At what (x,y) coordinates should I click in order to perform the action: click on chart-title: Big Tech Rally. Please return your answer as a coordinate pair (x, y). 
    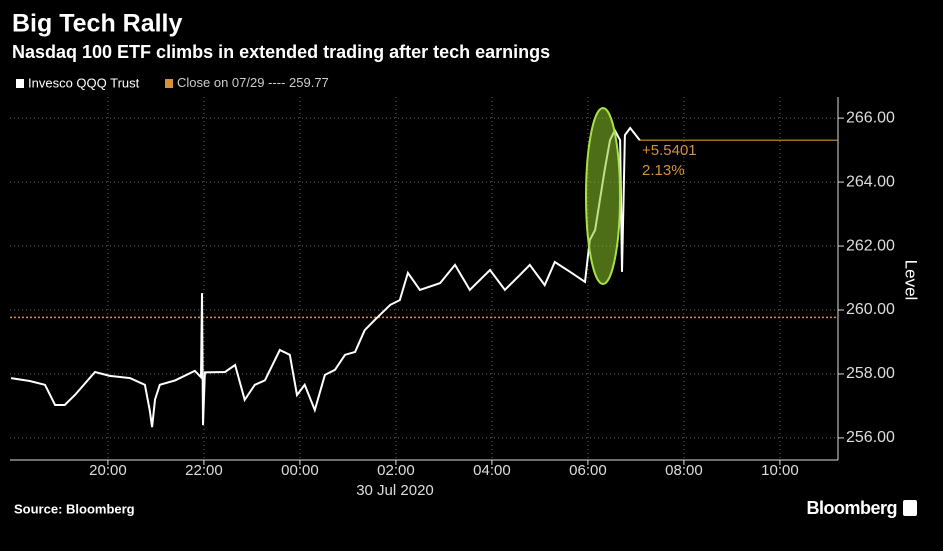
    Looking at the image, I should click on (97, 24).